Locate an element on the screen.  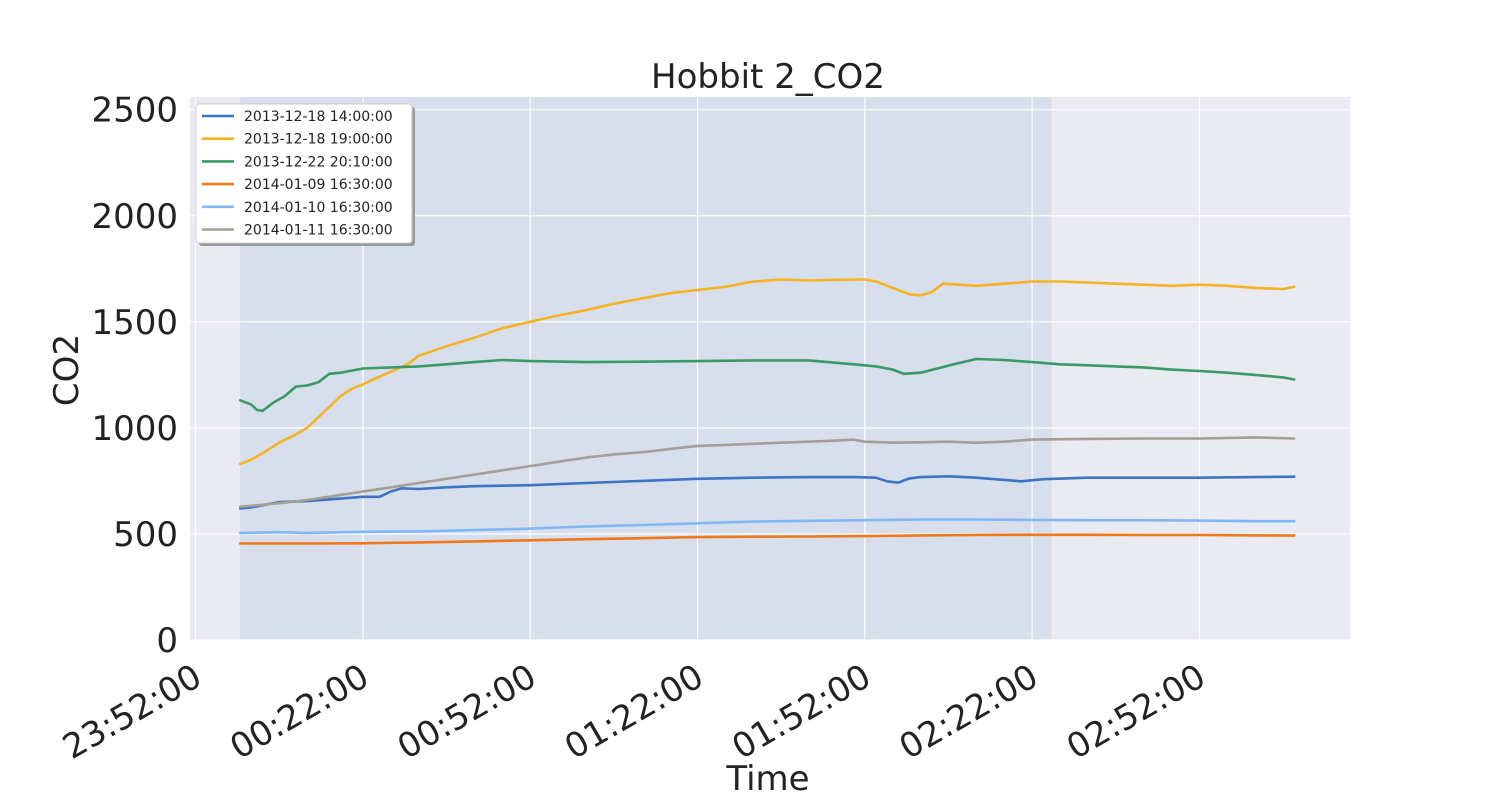
y-tick-labels: 0 500 1000 1500 2000 2500 is located at coordinates (134, 376).